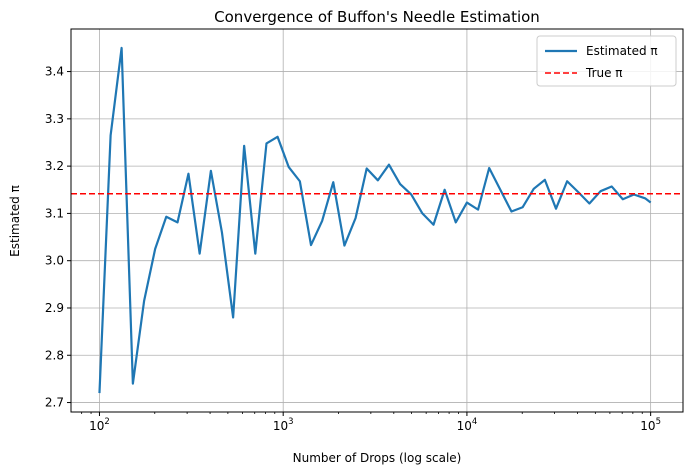 This screenshot has width=692, height=475. Describe the element at coordinates (622, 51) in the screenshot. I see `legend-label-estimated: Estimated π` at that location.